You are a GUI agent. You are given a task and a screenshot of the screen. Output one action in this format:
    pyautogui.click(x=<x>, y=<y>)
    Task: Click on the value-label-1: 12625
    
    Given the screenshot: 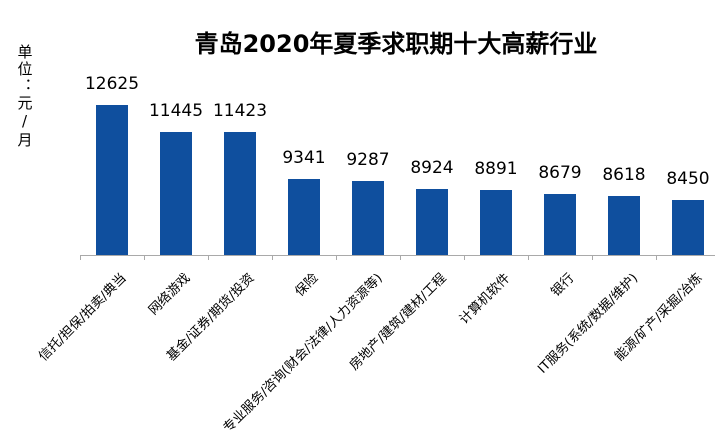 What is the action you would take?
    pyautogui.click(x=112, y=84)
    